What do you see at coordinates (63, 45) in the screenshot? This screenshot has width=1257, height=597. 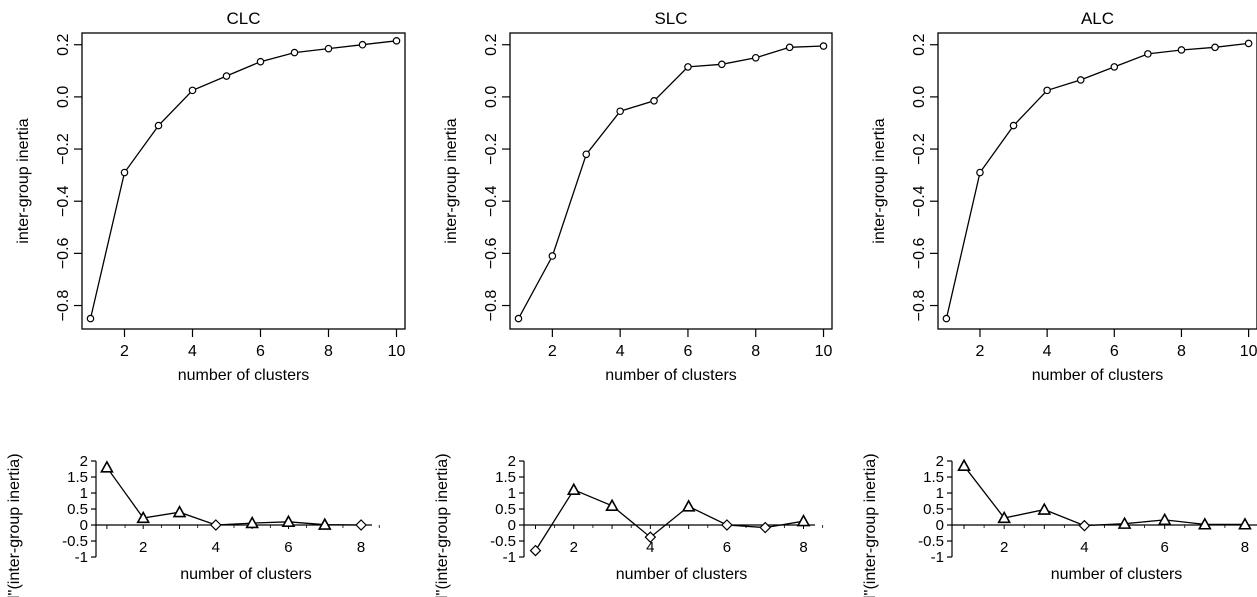 I see `y-tick-label: 0.2` at bounding box center [63, 45].